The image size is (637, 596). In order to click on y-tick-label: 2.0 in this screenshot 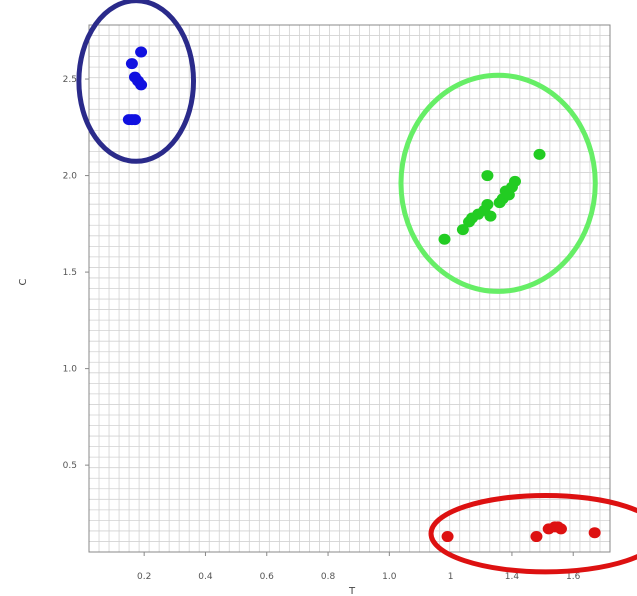, I will do `click(70, 177)`.